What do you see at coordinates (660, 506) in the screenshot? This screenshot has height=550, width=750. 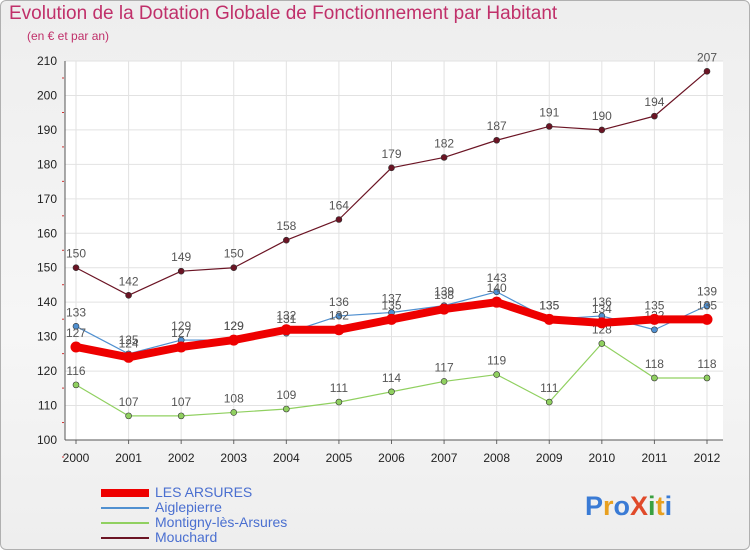 I see `logo-letter: t` at bounding box center [660, 506].